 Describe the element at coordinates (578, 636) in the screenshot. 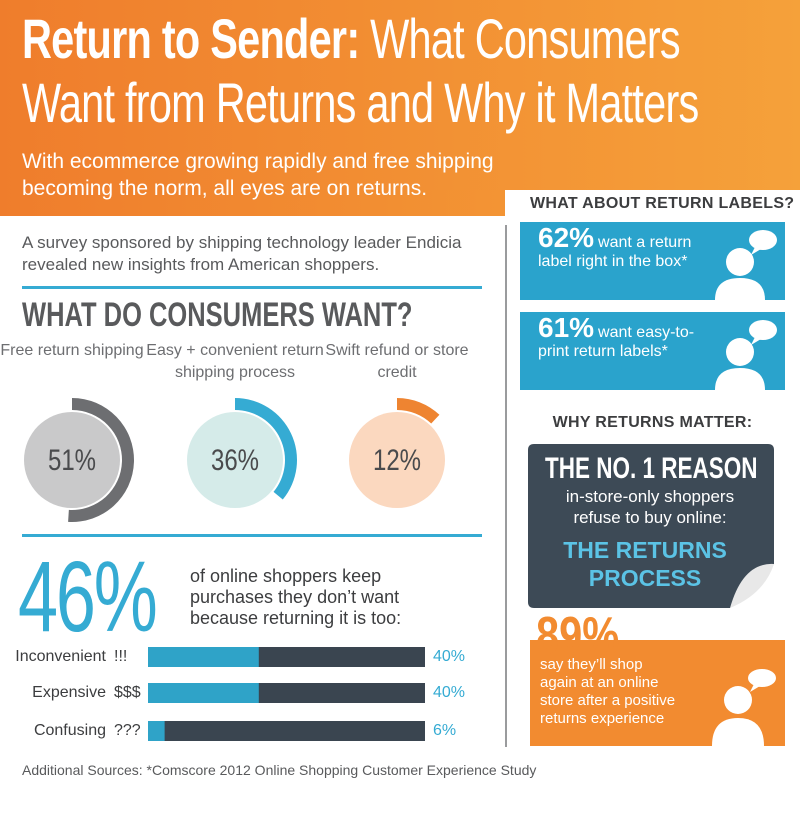

I see `matter-stat: 89%` at that location.